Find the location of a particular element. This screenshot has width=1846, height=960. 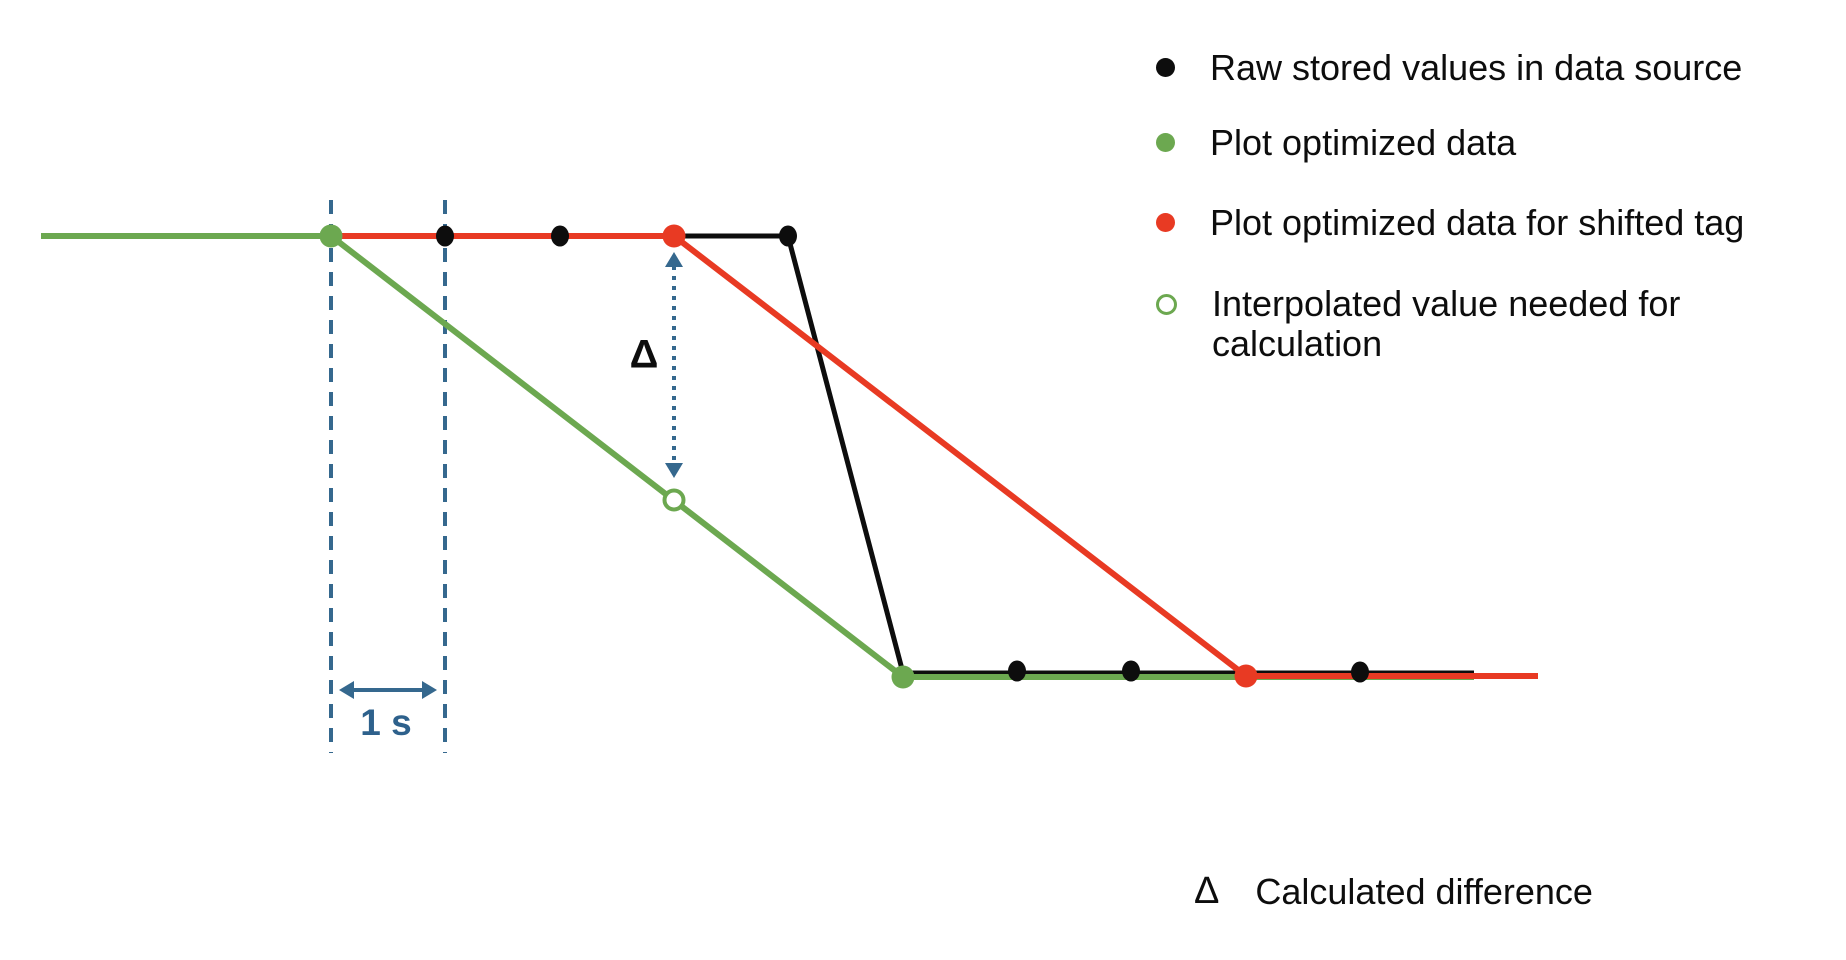

legend-label-optimized: Plot optimized data is located at coordinates (1363, 142).